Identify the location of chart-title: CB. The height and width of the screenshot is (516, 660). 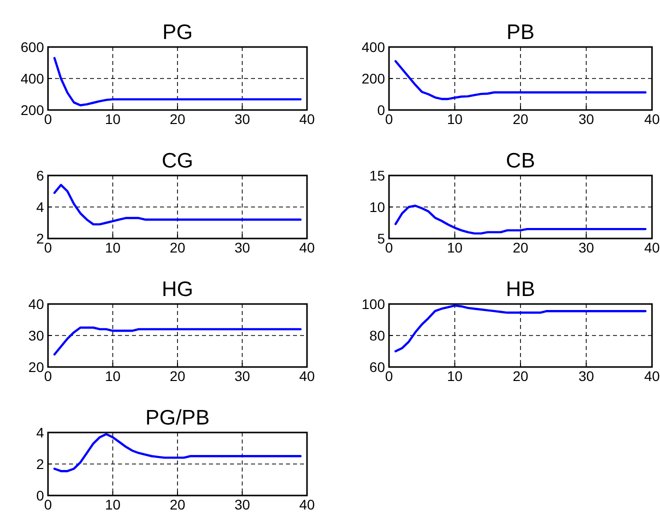
(521, 161).